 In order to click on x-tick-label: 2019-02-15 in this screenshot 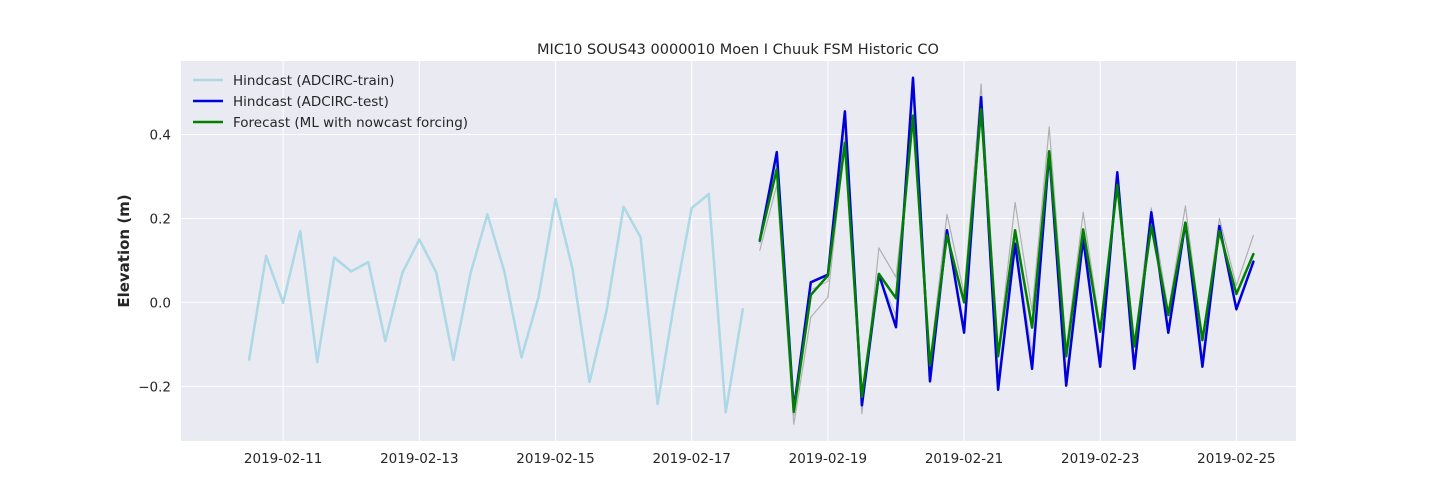, I will do `click(555, 459)`.